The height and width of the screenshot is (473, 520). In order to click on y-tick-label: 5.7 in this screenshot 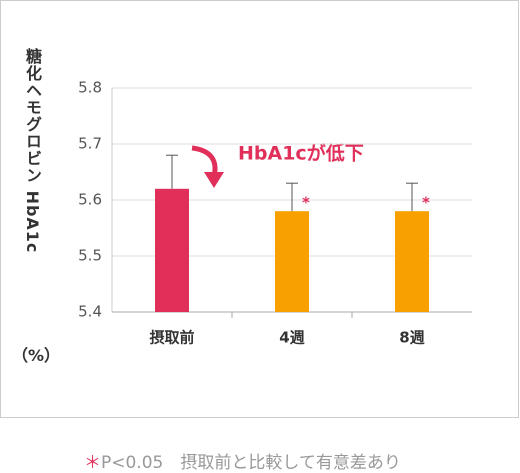, I will do `click(90, 144)`.